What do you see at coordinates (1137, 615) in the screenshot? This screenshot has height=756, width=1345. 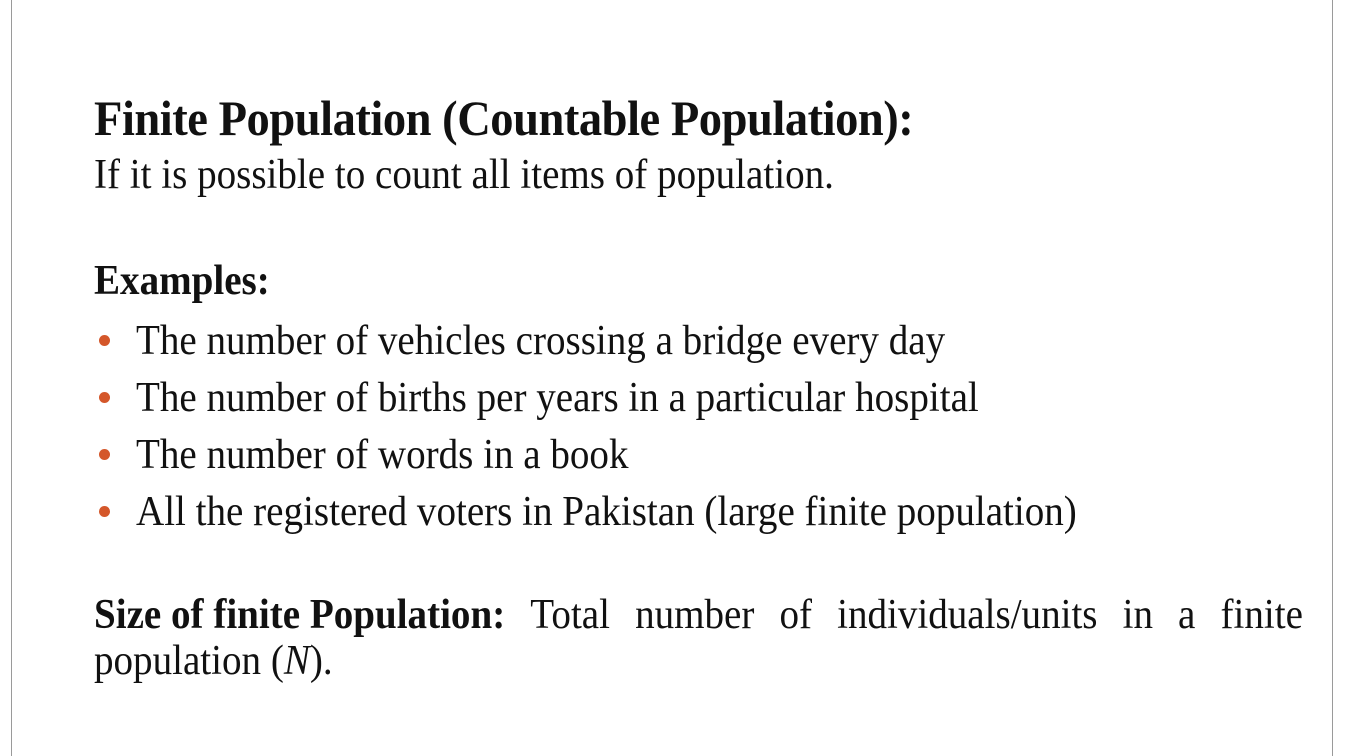 I see `size-word: in` at bounding box center [1137, 615].